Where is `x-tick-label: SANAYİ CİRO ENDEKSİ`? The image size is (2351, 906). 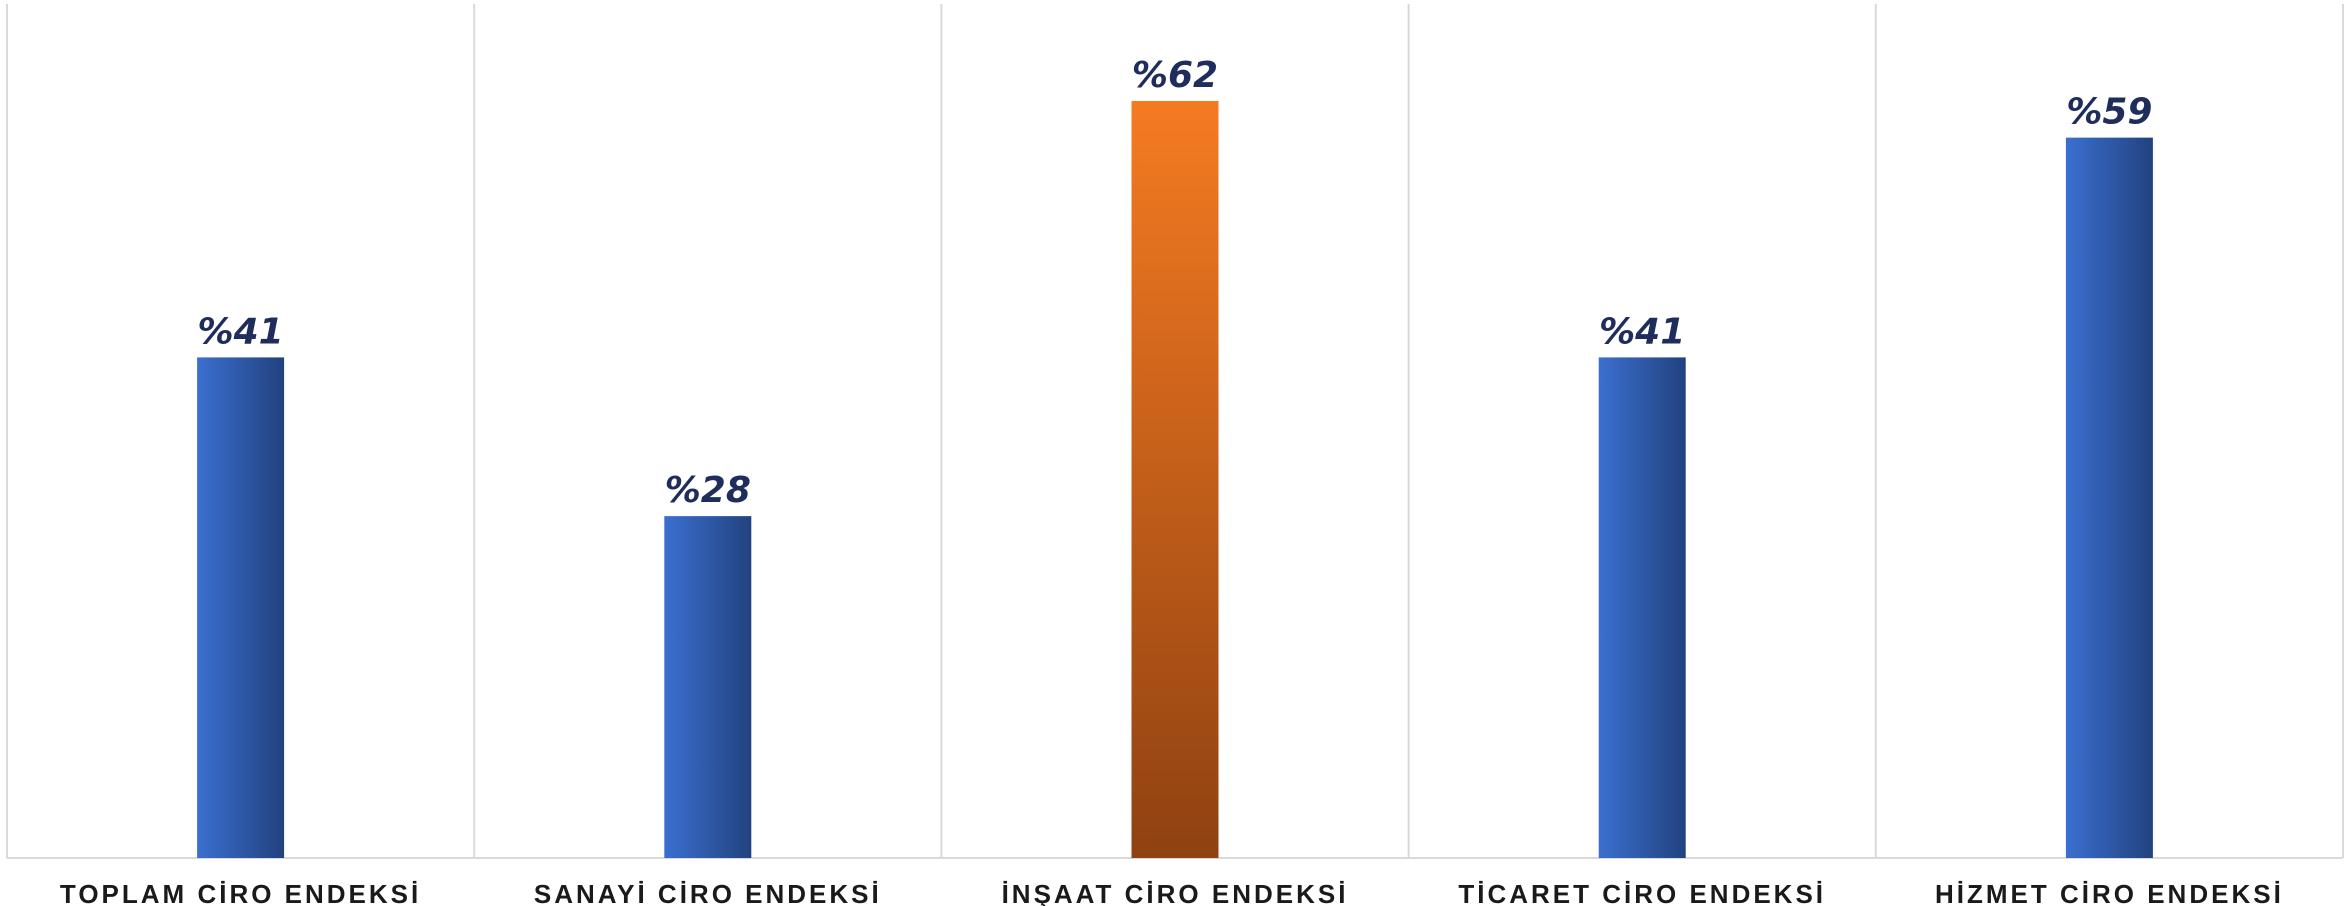
x-tick-label: SANAYİ CİRO ENDEKSİ is located at coordinates (708, 892).